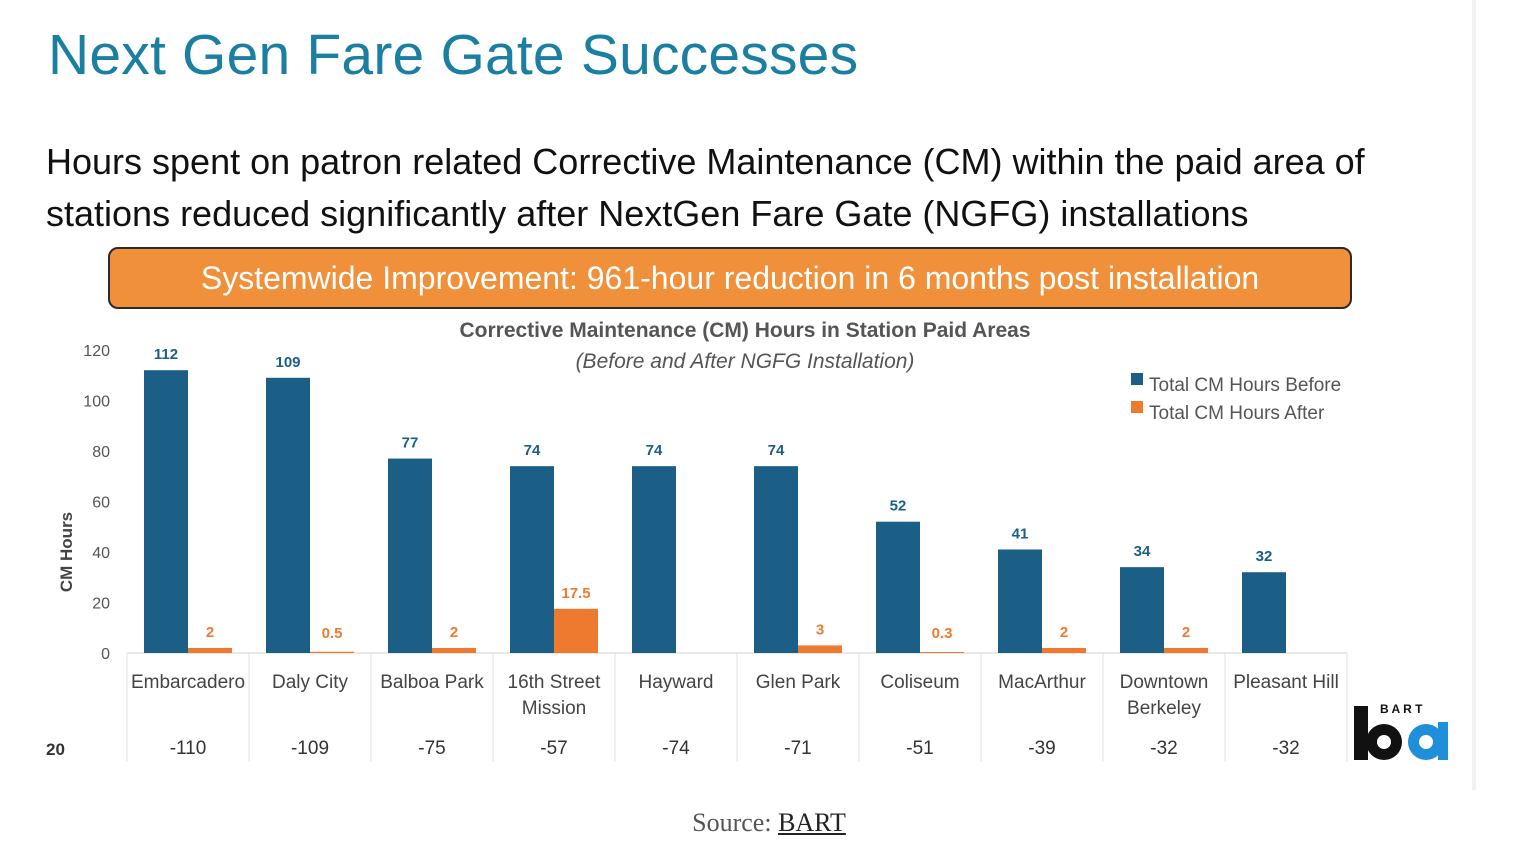 This screenshot has height=862, width=1538. Describe the element at coordinates (745, 361) in the screenshot. I see `chart-subtitle: (Before and After NGFG Installation)` at that location.